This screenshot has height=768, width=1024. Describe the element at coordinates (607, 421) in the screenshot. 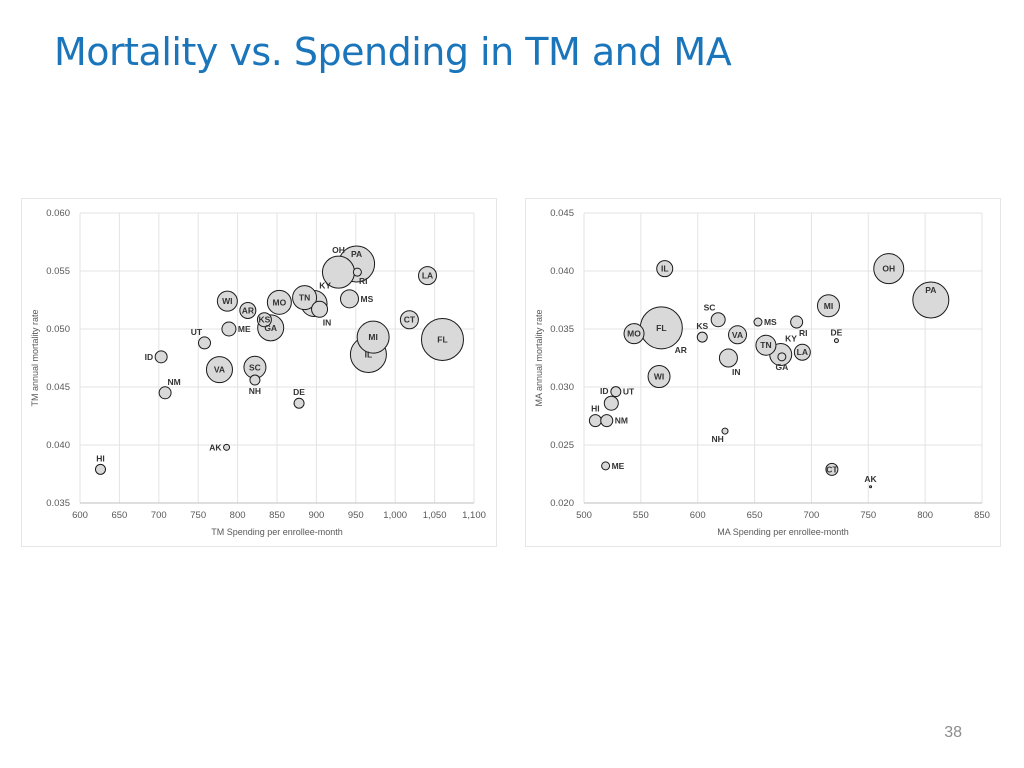

I see `bubble-nm` at that location.